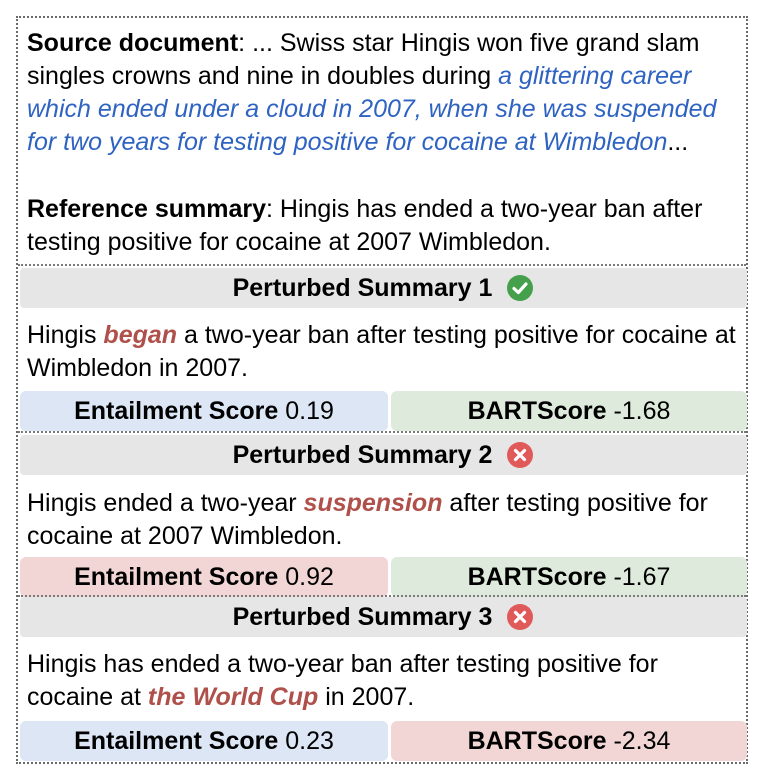 Image resolution: width=762 pixels, height=778 pixels. I want to click on bartscore-value: -2.34, so click(642, 741).